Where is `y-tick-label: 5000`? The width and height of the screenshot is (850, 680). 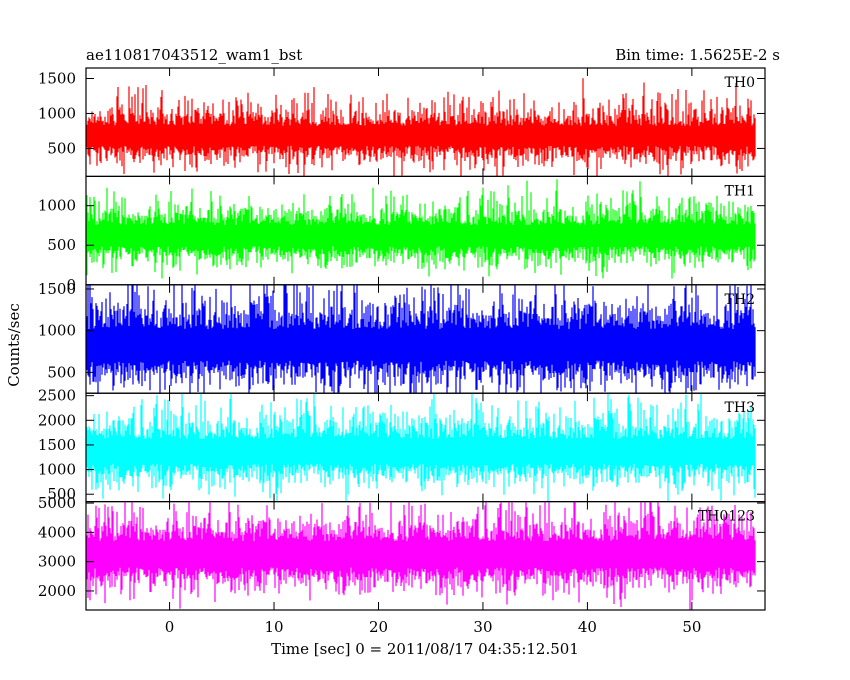
y-tick-label: 5000 is located at coordinates (57, 503).